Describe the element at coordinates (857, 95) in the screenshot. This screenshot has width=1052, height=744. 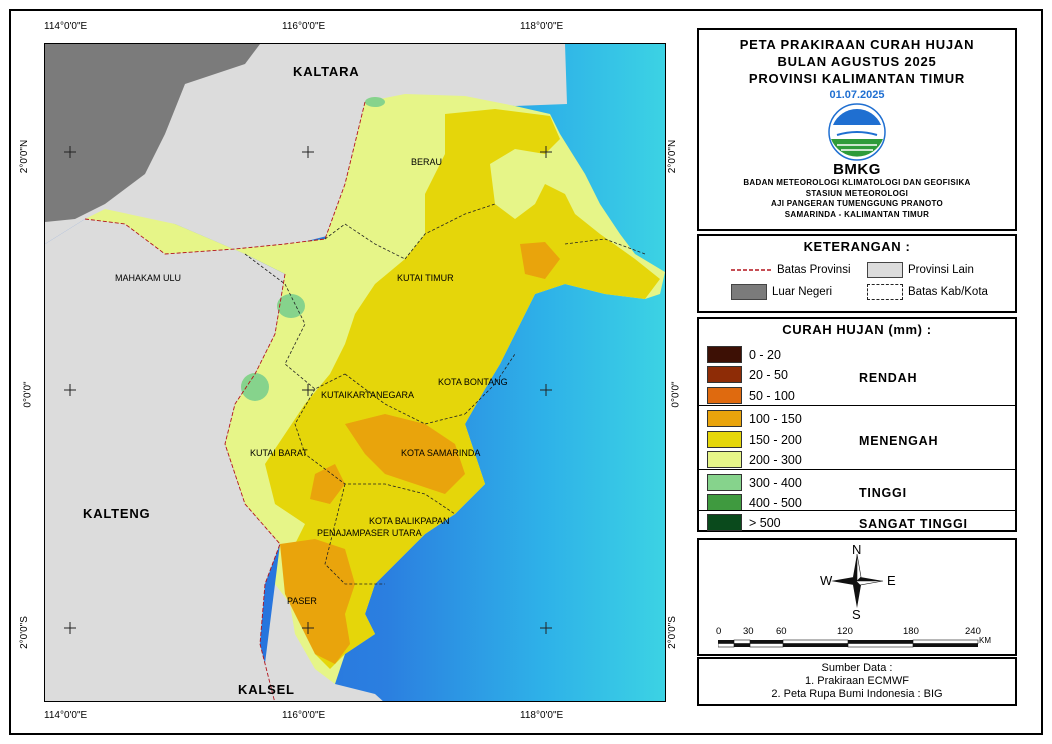
I see `issue-date: 01.07.2025` at that location.